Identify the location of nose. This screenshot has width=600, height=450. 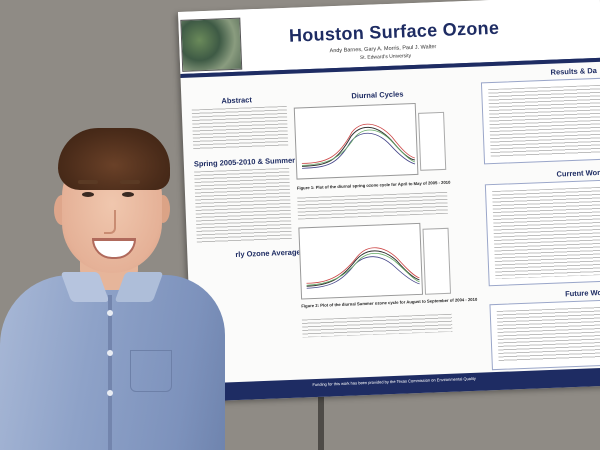
(110, 222).